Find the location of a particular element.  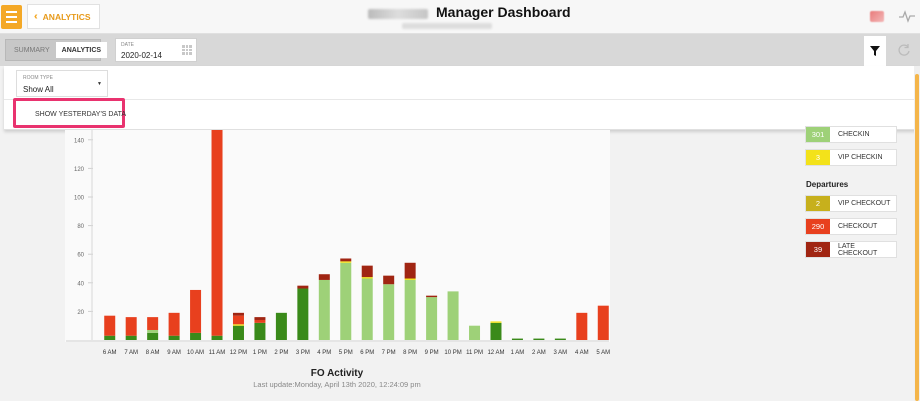

funnel-icon is located at coordinates (875, 51).